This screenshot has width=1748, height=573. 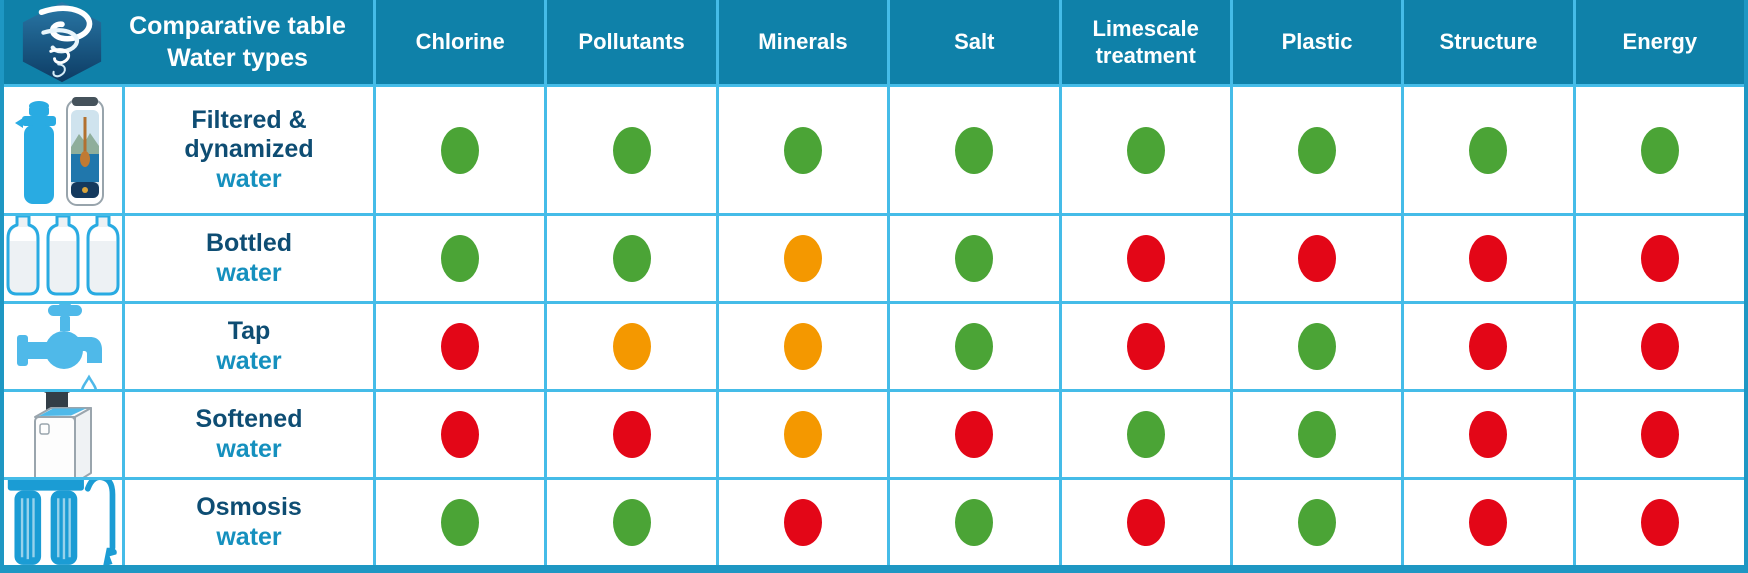 I want to click on row-name-line: Bottled, so click(x=249, y=243).